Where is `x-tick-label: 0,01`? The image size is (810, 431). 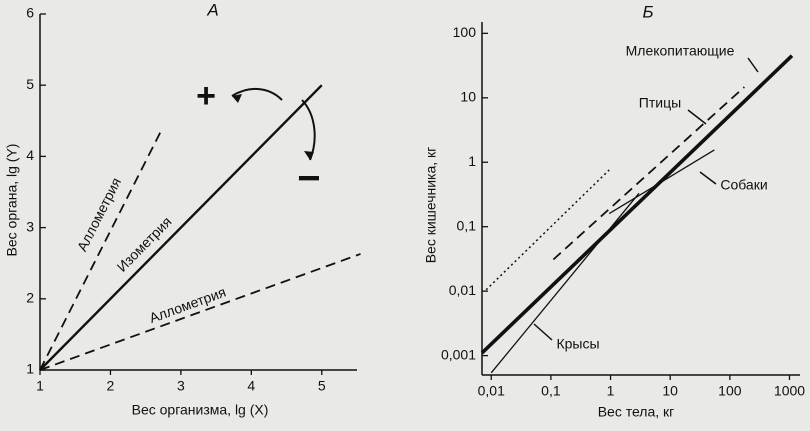 x-tick-label: 0,01 is located at coordinates (491, 391).